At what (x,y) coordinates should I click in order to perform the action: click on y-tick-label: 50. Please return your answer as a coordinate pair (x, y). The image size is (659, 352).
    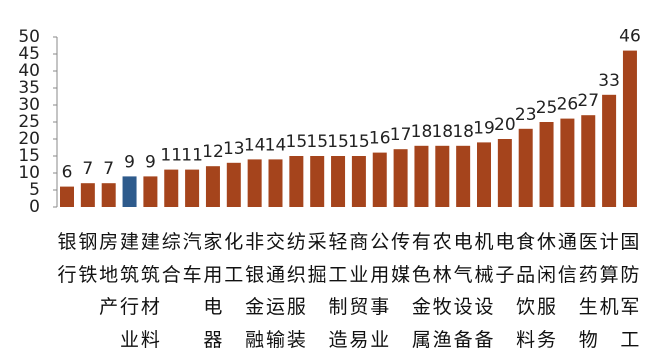
    Looking at the image, I should click on (29, 37).